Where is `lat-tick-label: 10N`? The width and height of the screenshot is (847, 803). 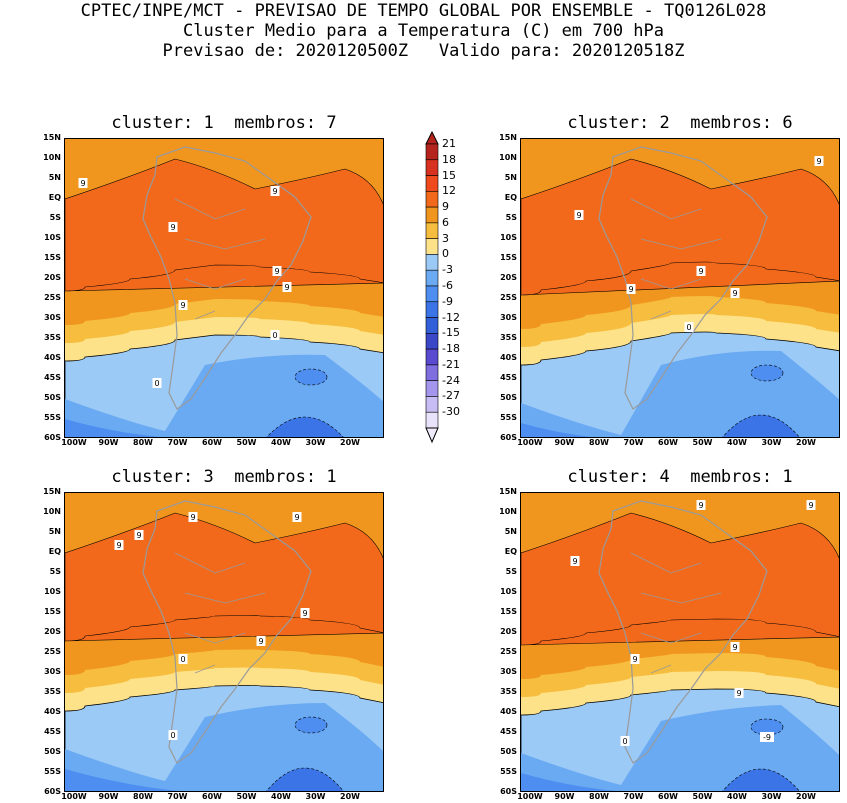 lat-tick-label: 10N is located at coordinates (508, 511).